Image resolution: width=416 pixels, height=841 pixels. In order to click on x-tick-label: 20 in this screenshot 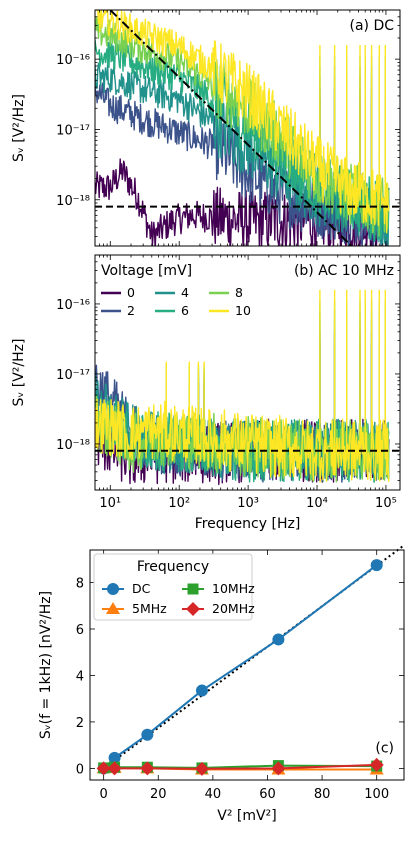, I will do `click(158, 794)`.